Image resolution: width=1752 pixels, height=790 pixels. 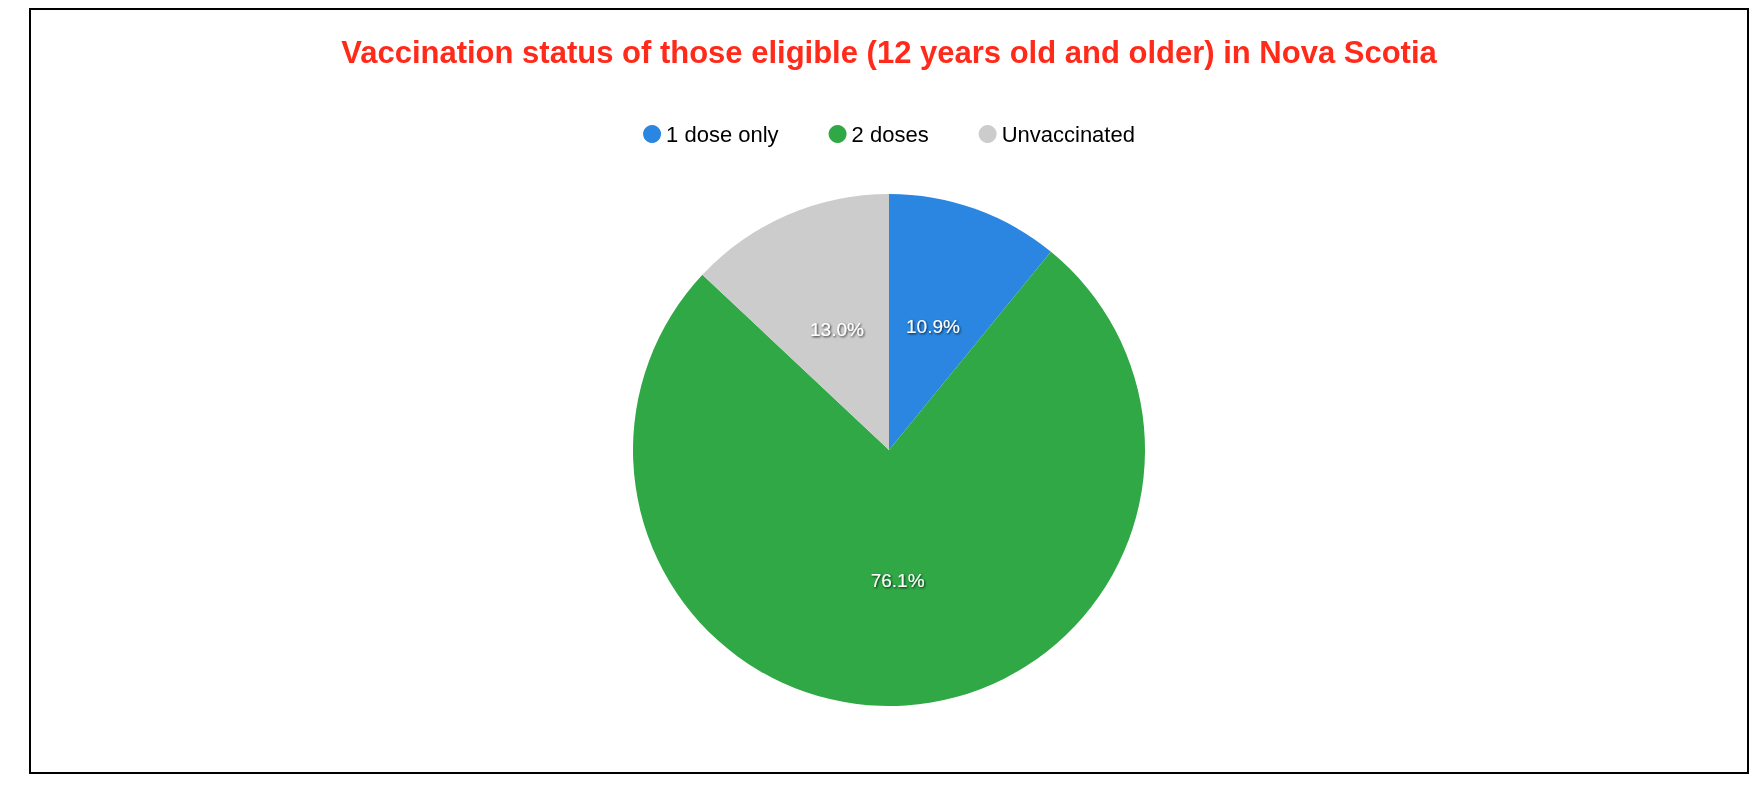 What do you see at coordinates (889, 52) in the screenshot?
I see `chart-title: Vaccination status of those eligible (12 years old and older) in Nova Scotia` at bounding box center [889, 52].